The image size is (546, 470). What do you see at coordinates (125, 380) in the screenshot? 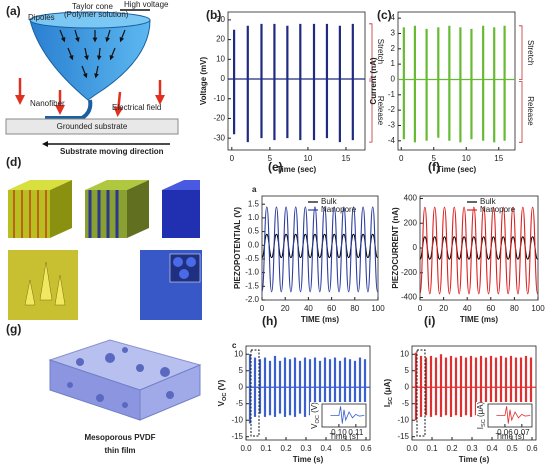
I see `pvdf-film-image` at bounding box center [125, 380].